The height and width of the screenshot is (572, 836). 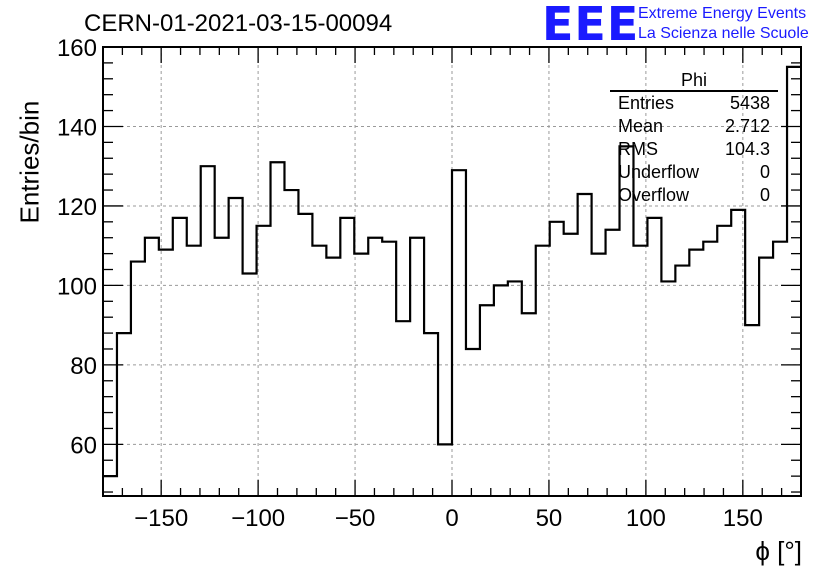 What do you see at coordinates (451, 518) in the screenshot?
I see `x-tick-label: 0` at bounding box center [451, 518].